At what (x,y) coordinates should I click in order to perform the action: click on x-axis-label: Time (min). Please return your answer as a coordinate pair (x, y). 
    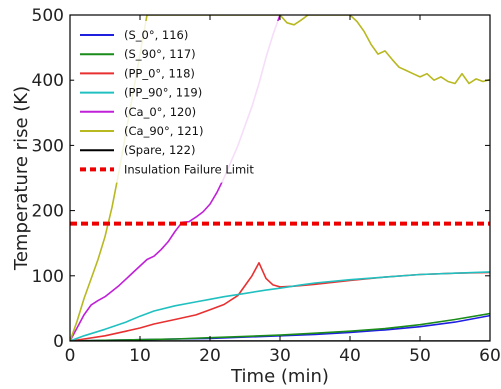
    Looking at the image, I should click on (279, 376).